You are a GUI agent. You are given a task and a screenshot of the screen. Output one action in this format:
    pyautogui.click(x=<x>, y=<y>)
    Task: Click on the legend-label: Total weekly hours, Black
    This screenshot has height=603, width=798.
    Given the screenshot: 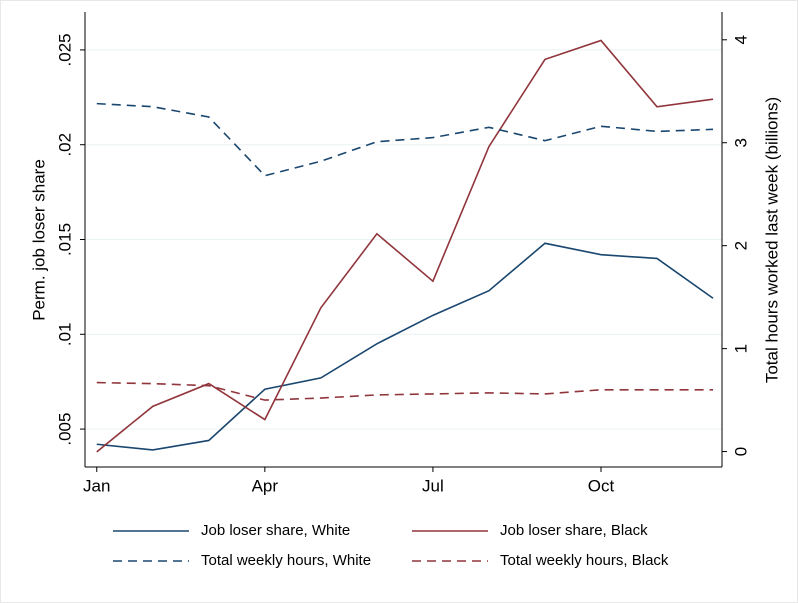 What is the action you would take?
    pyautogui.click(x=584, y=560)
    